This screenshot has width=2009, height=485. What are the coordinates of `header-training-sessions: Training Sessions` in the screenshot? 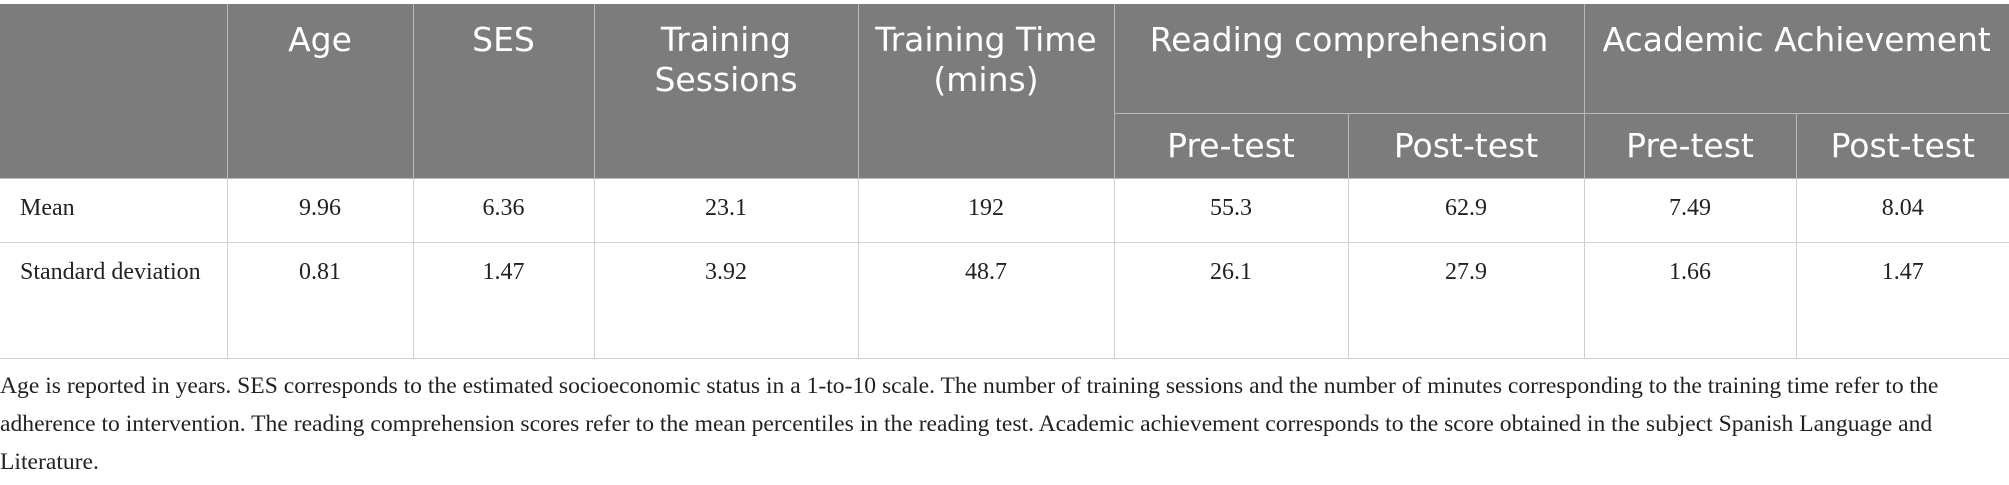 It's located at (725, 91).